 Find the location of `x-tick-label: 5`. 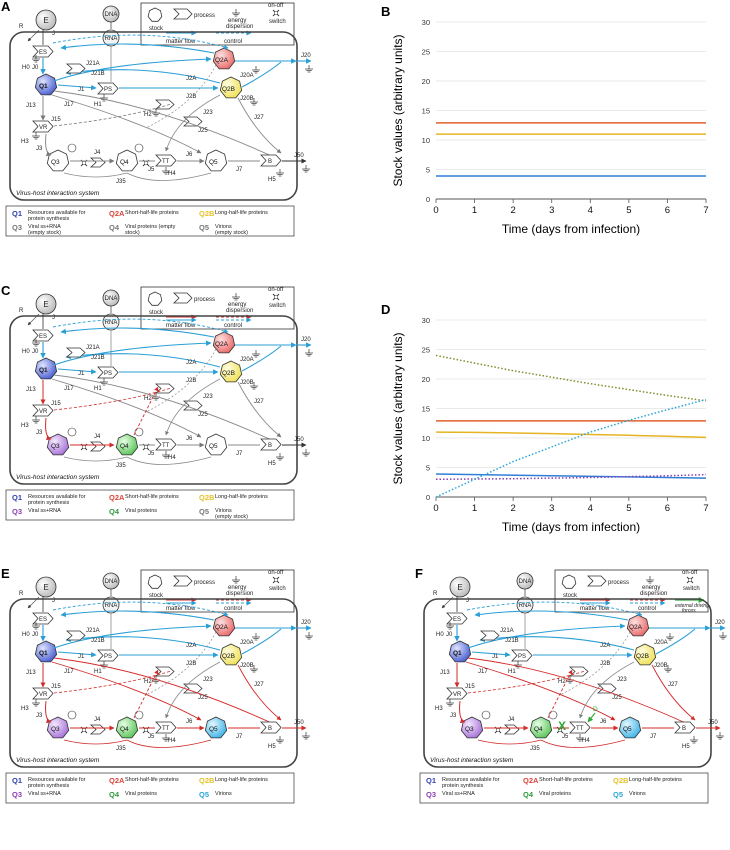

x-tick-label: 5 is located at coordinates (628, 508).